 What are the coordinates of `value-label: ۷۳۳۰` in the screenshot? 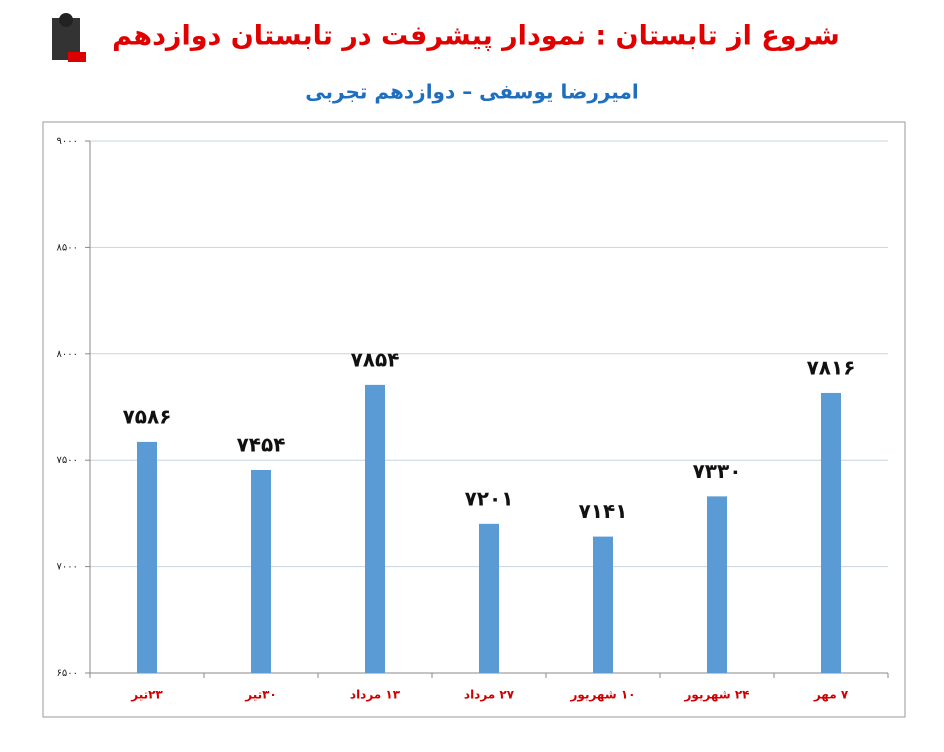 It's located at (717, 471).